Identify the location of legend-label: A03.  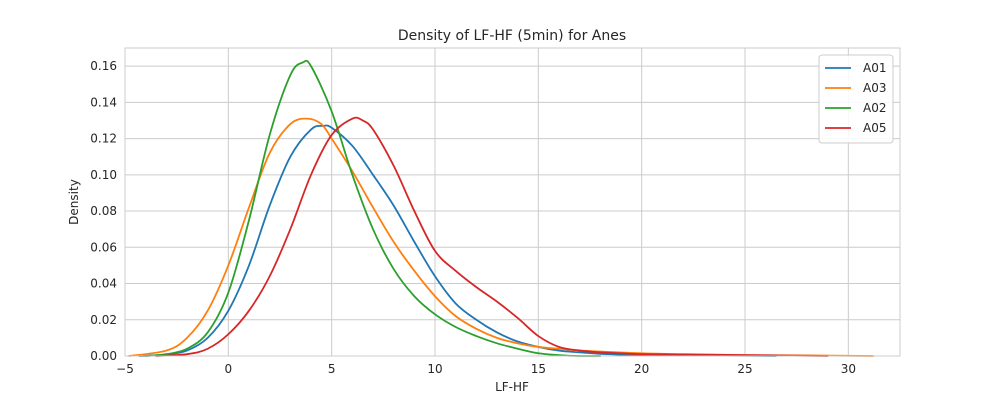
(874, 88).